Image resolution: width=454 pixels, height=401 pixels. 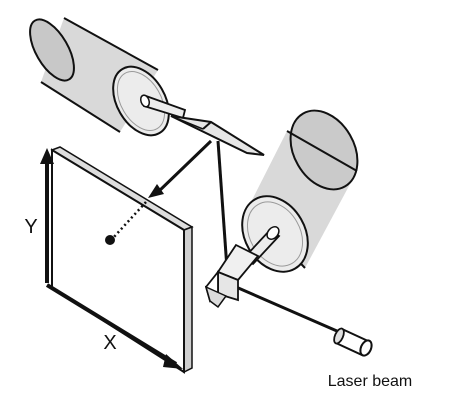 What do you see at coordinates (109, 343) in the screenshot?
I see `x-axis-label: X` at bounding box center [109, 343].